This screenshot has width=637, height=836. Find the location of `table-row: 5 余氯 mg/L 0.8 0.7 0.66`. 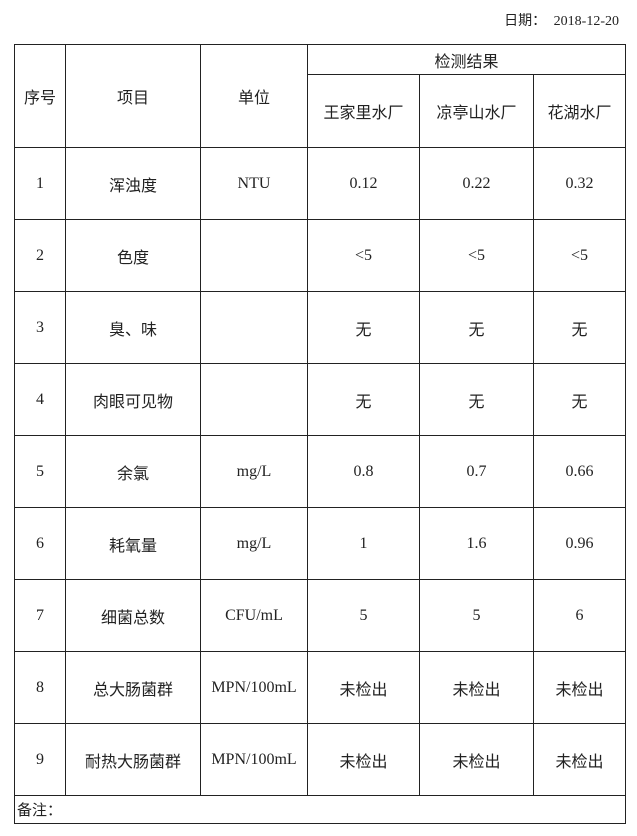

table-row: 5 余氯 mg/L 0.8 0.7 0.66 is located at coordinates (320, 471).